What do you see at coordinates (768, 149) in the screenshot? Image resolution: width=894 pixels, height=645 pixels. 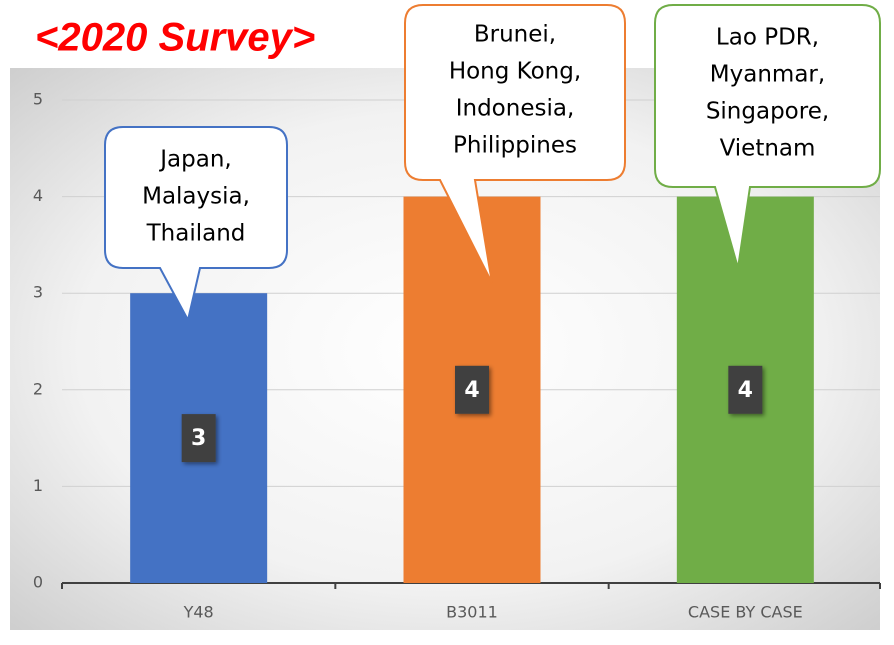 I see `callout-text: Vietnam` at bounding box center [768, 149].